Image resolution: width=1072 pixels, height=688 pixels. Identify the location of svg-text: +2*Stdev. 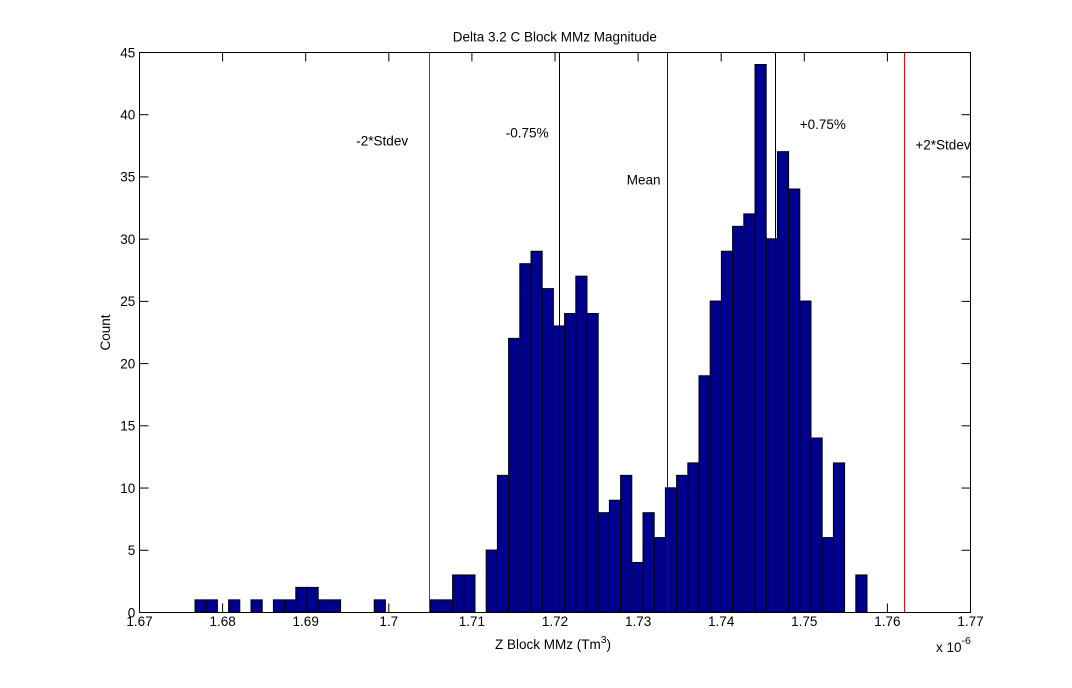
(942, 145).